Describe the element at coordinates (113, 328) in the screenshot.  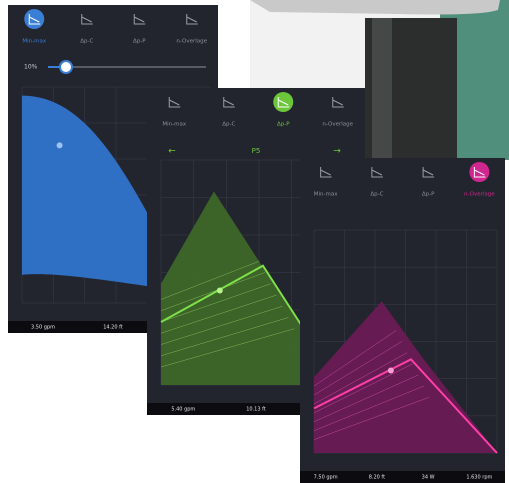
I see `status-value: 14.20 ft` at that location.